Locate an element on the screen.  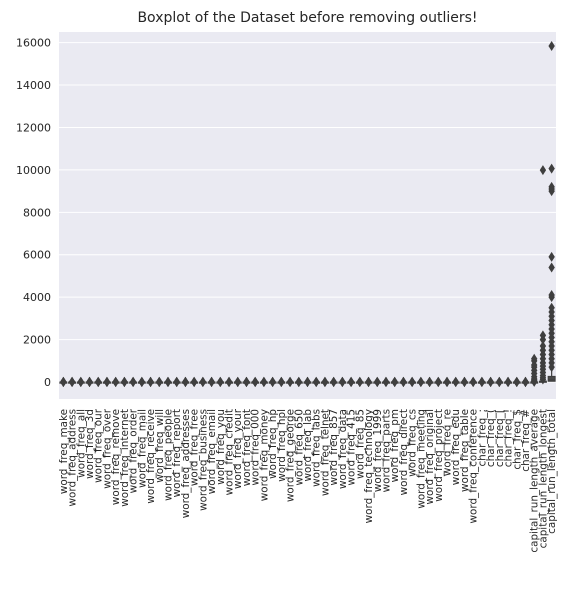
x-tick-label: word_freq_3d is located at coordinates (90, 444).